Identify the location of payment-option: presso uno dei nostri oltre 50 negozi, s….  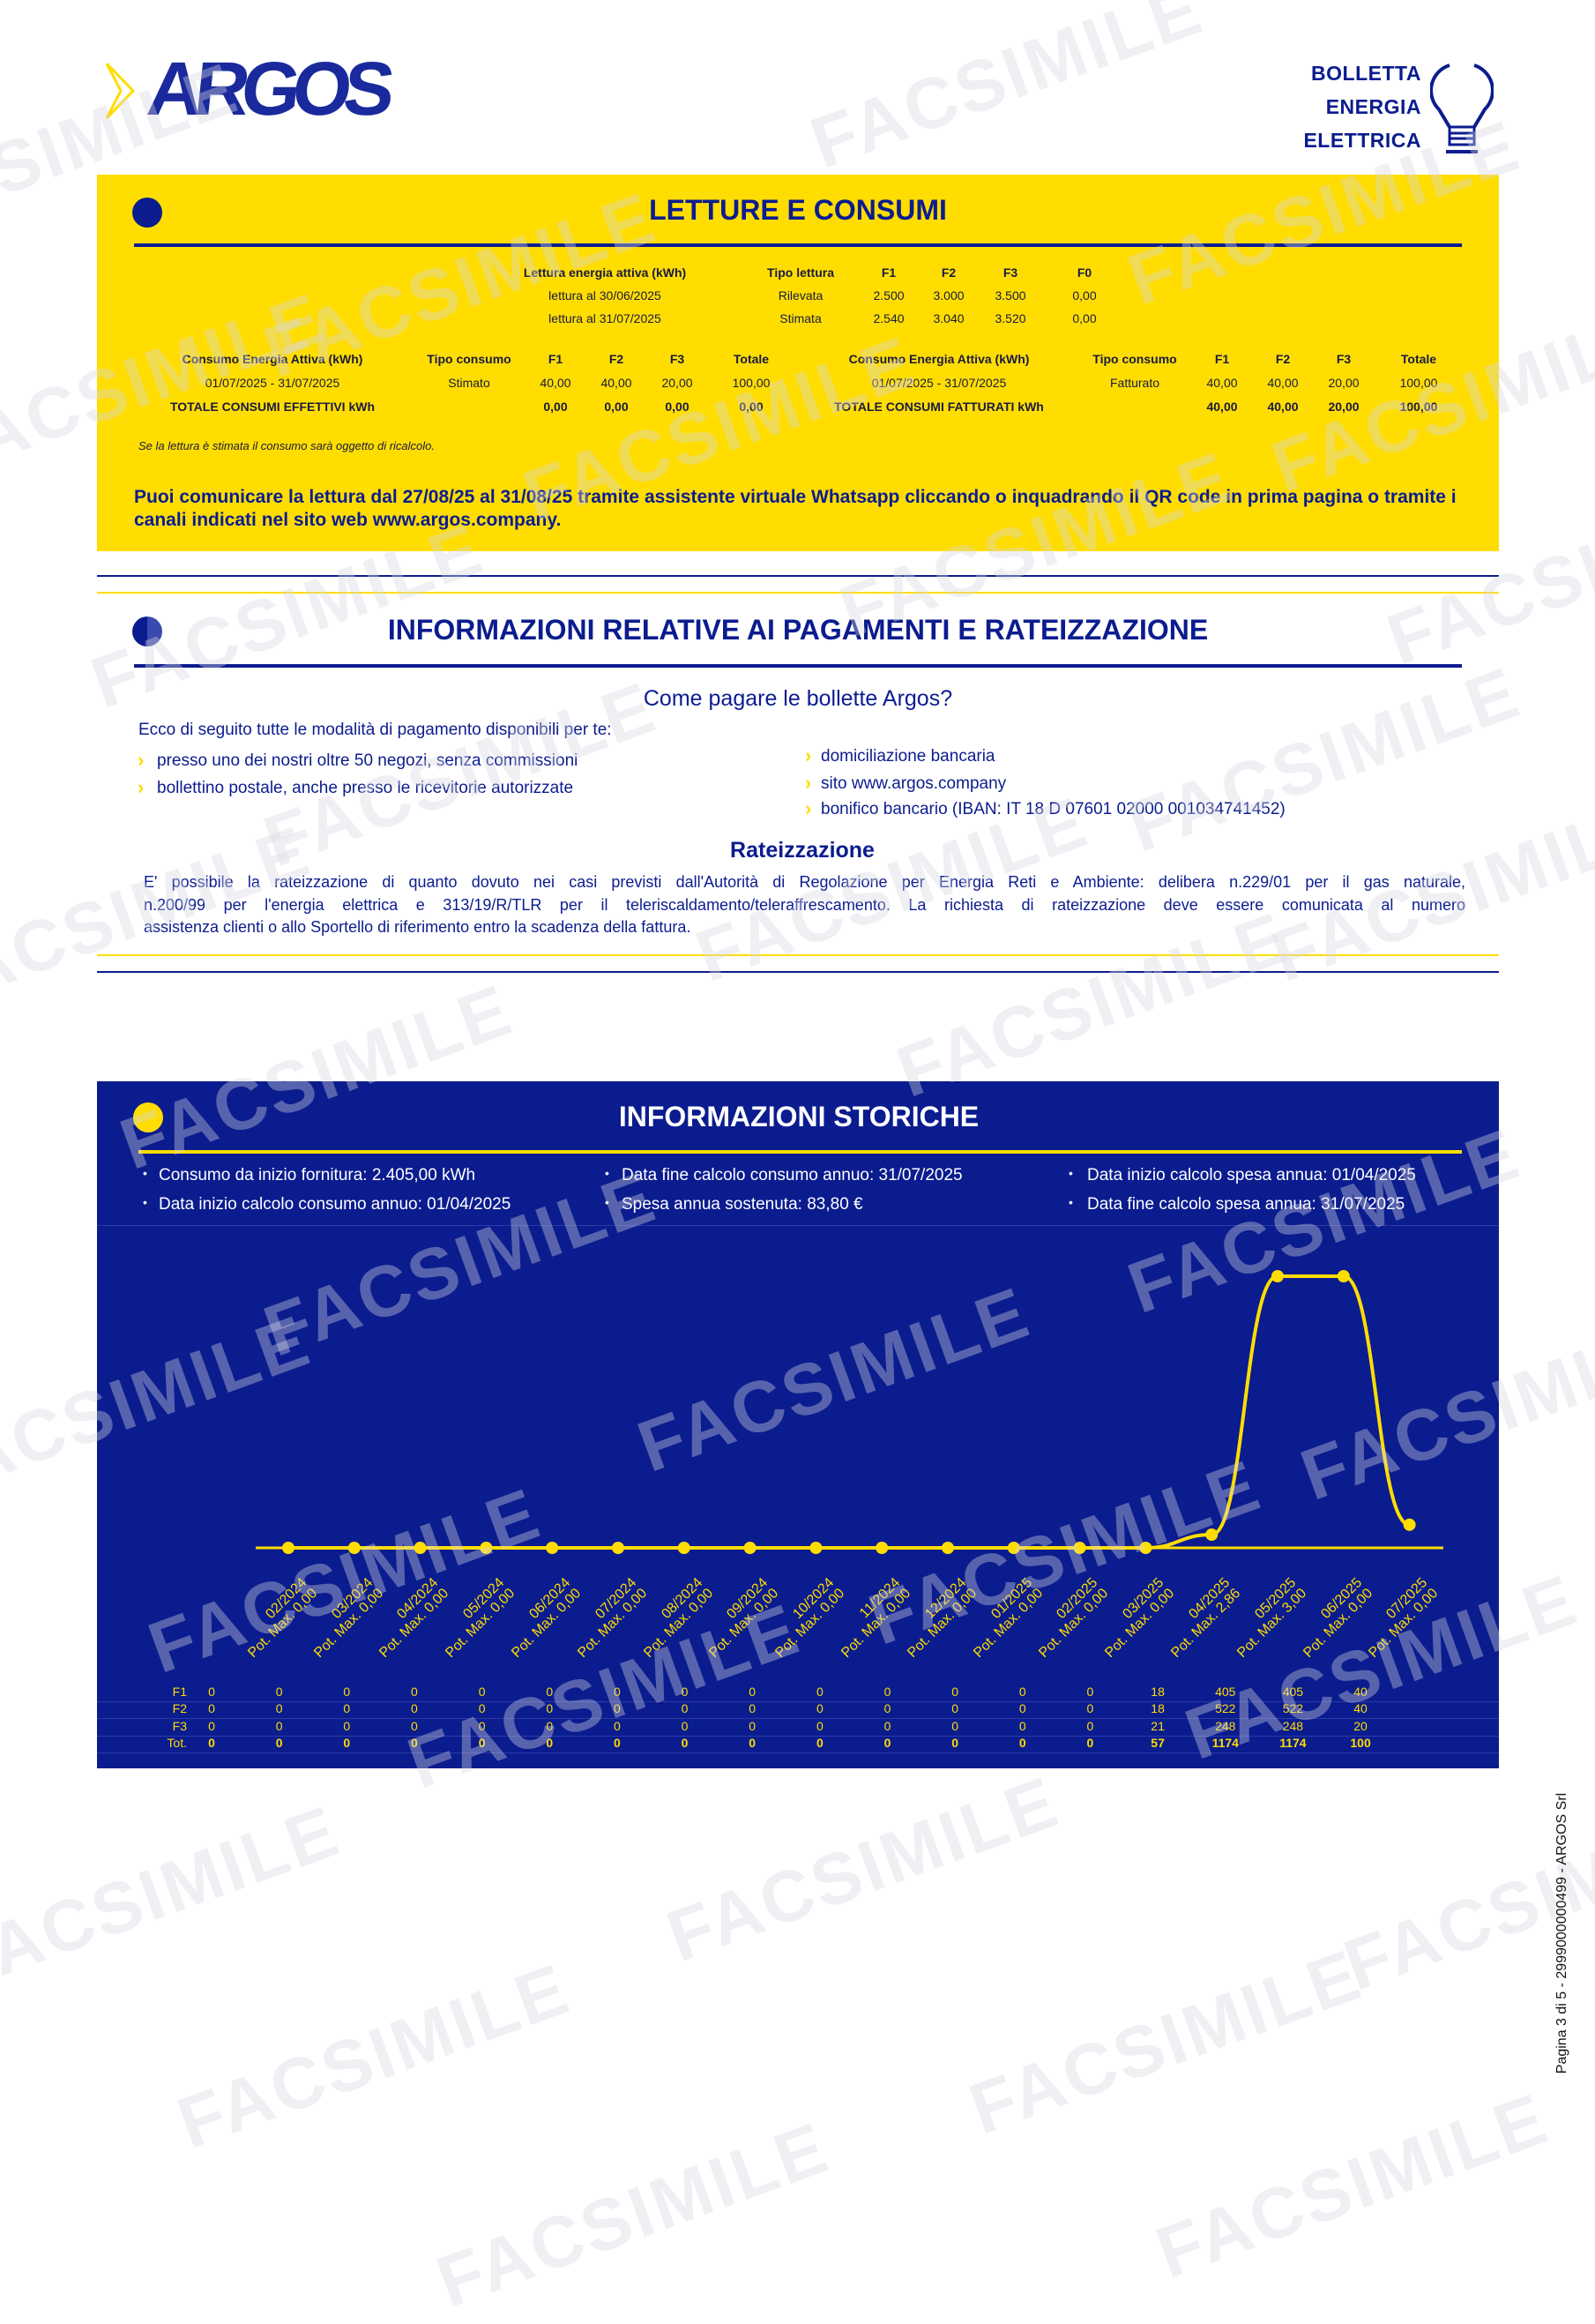
(367, 761).